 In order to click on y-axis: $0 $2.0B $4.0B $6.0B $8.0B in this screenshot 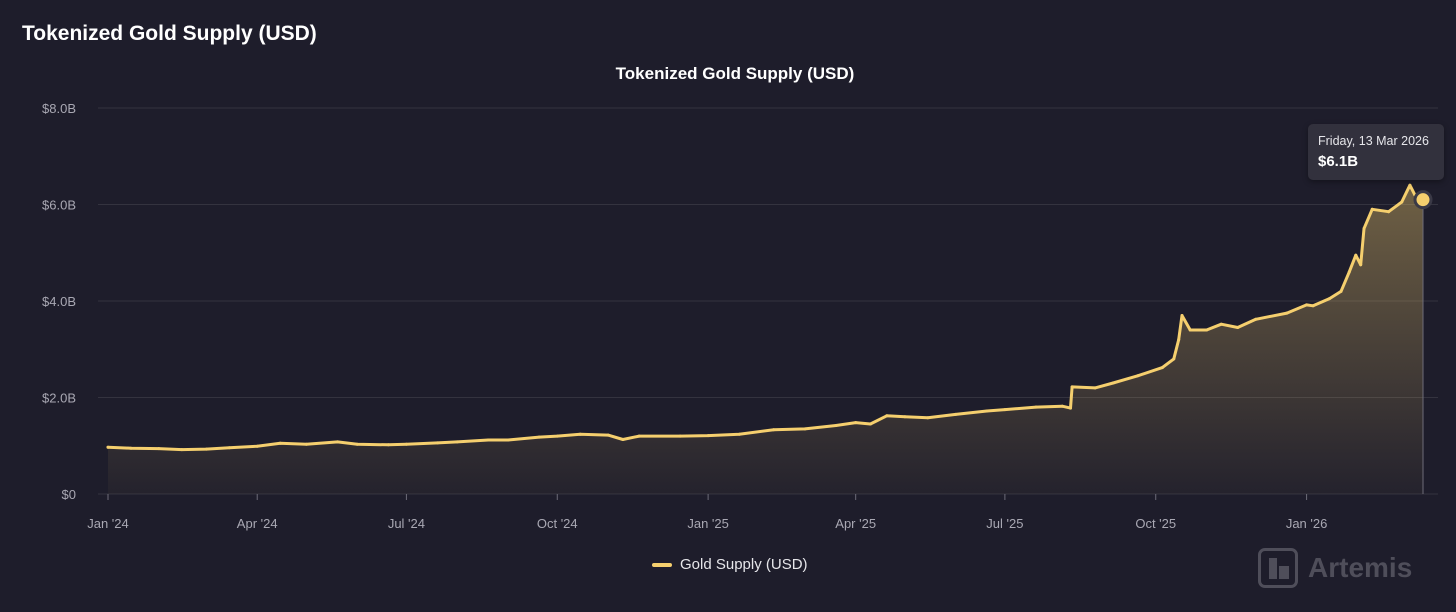, I will do `click(59, 301)`.